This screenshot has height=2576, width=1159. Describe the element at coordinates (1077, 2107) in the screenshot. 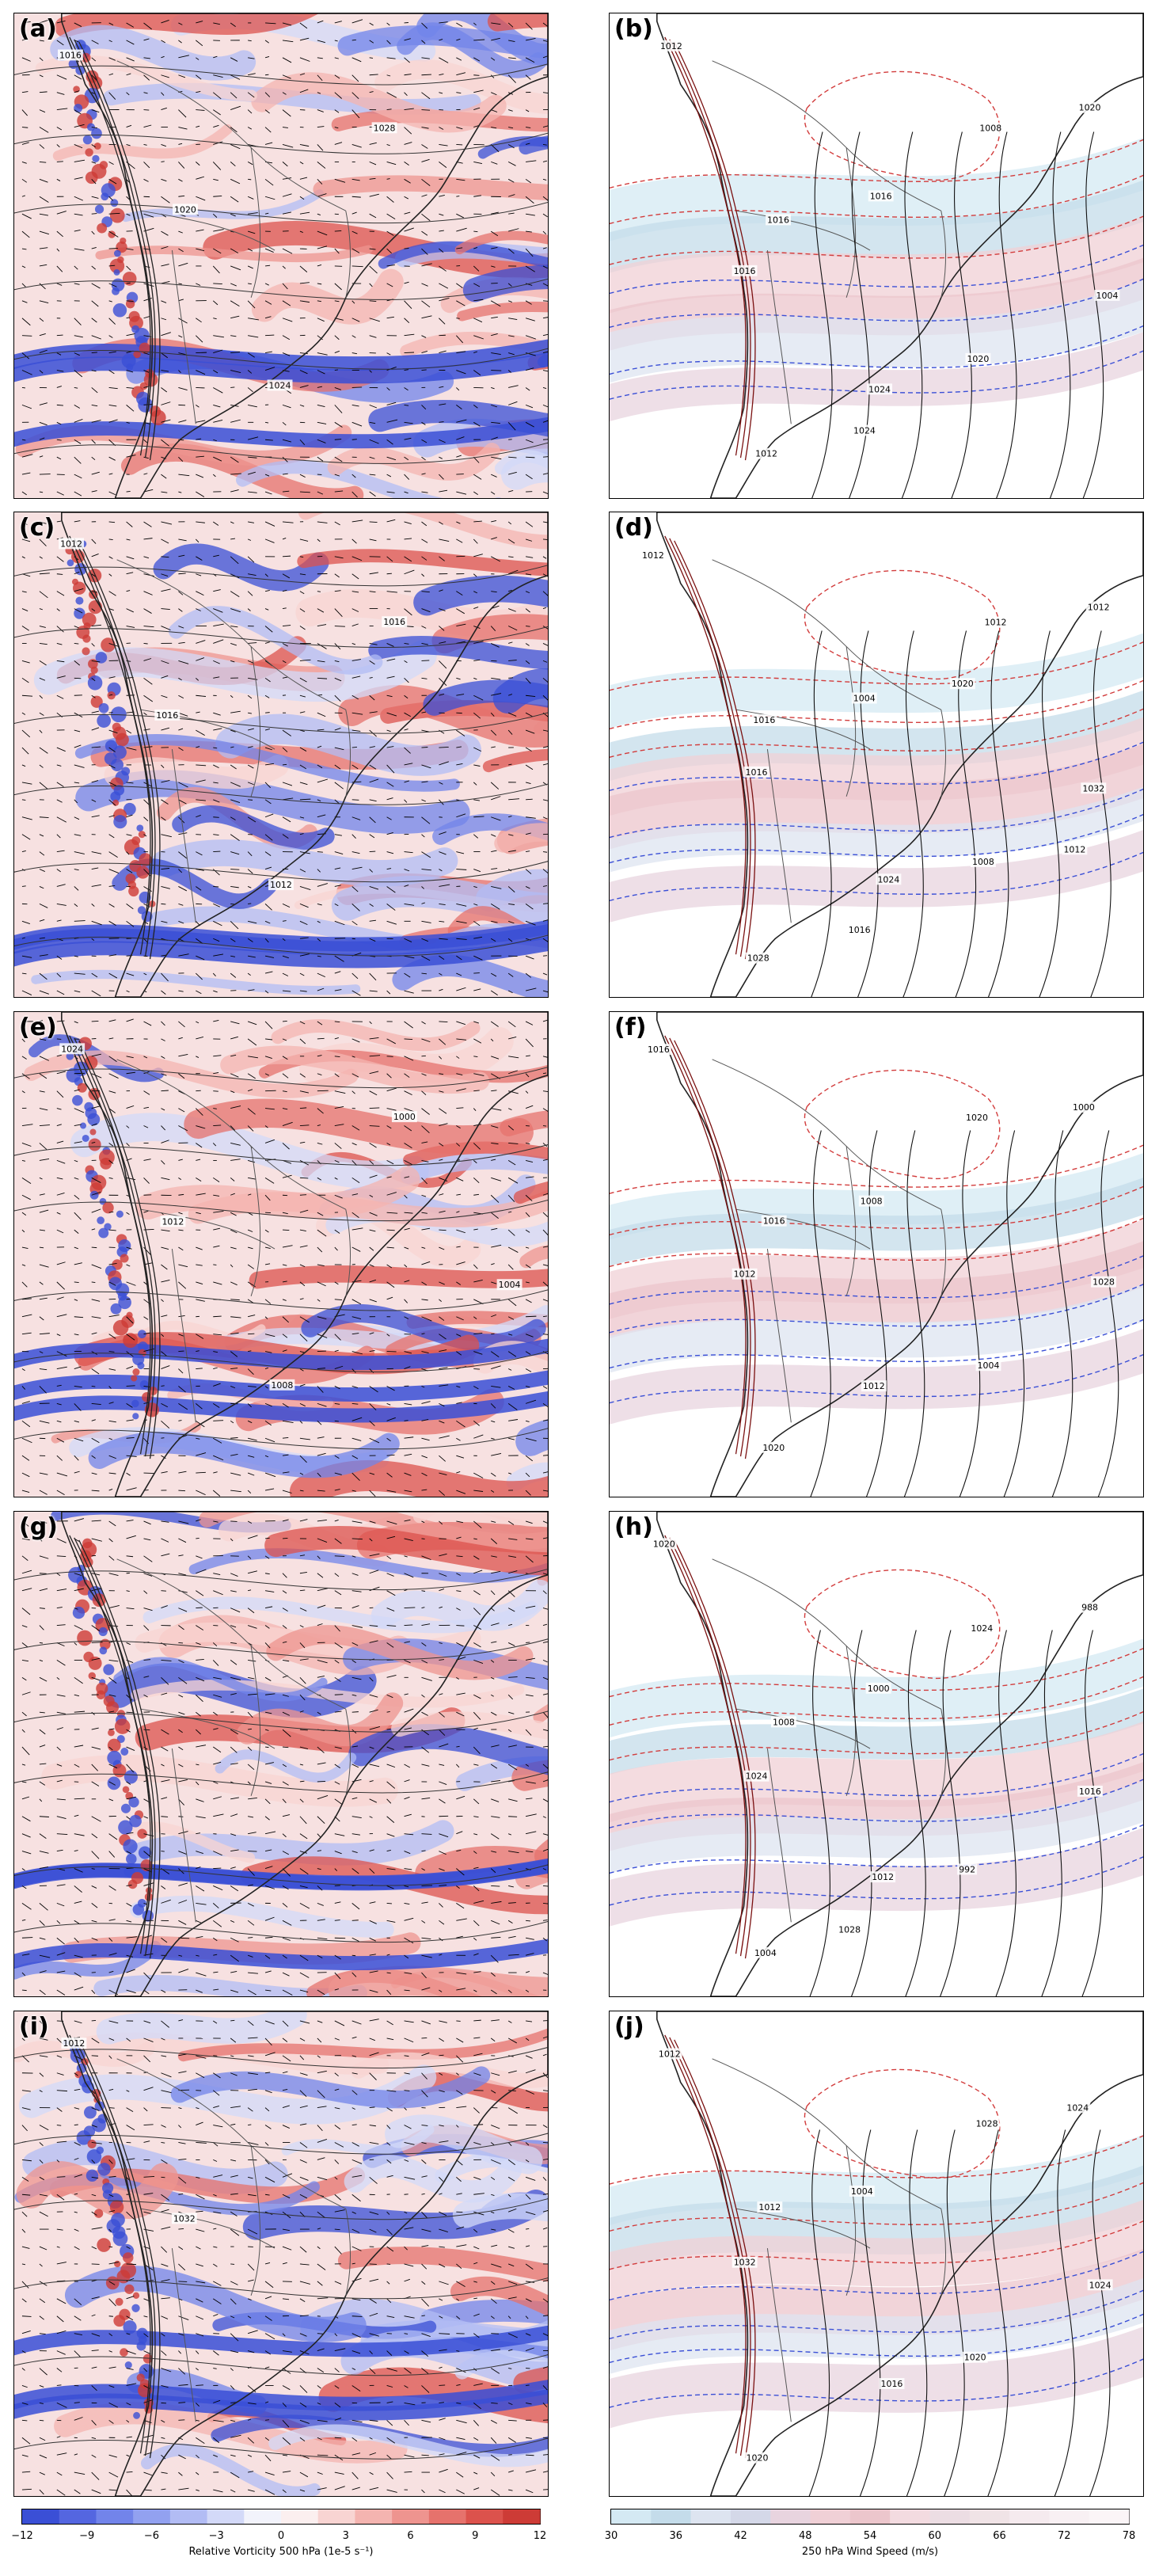

I see `isobar-label: 1024` at that location.